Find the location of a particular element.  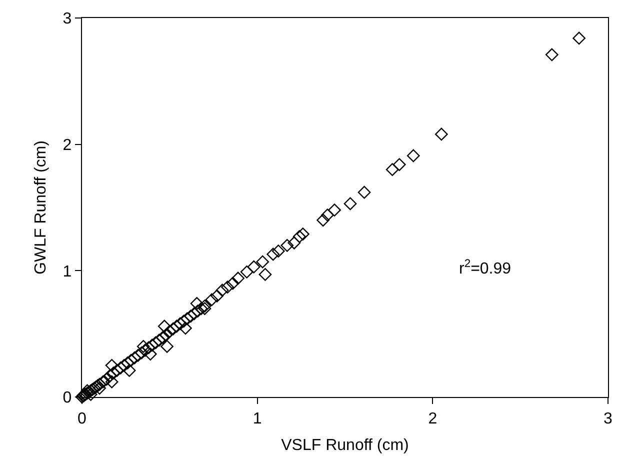

y-tick-label: 1 is located at coordinates (67, 271).